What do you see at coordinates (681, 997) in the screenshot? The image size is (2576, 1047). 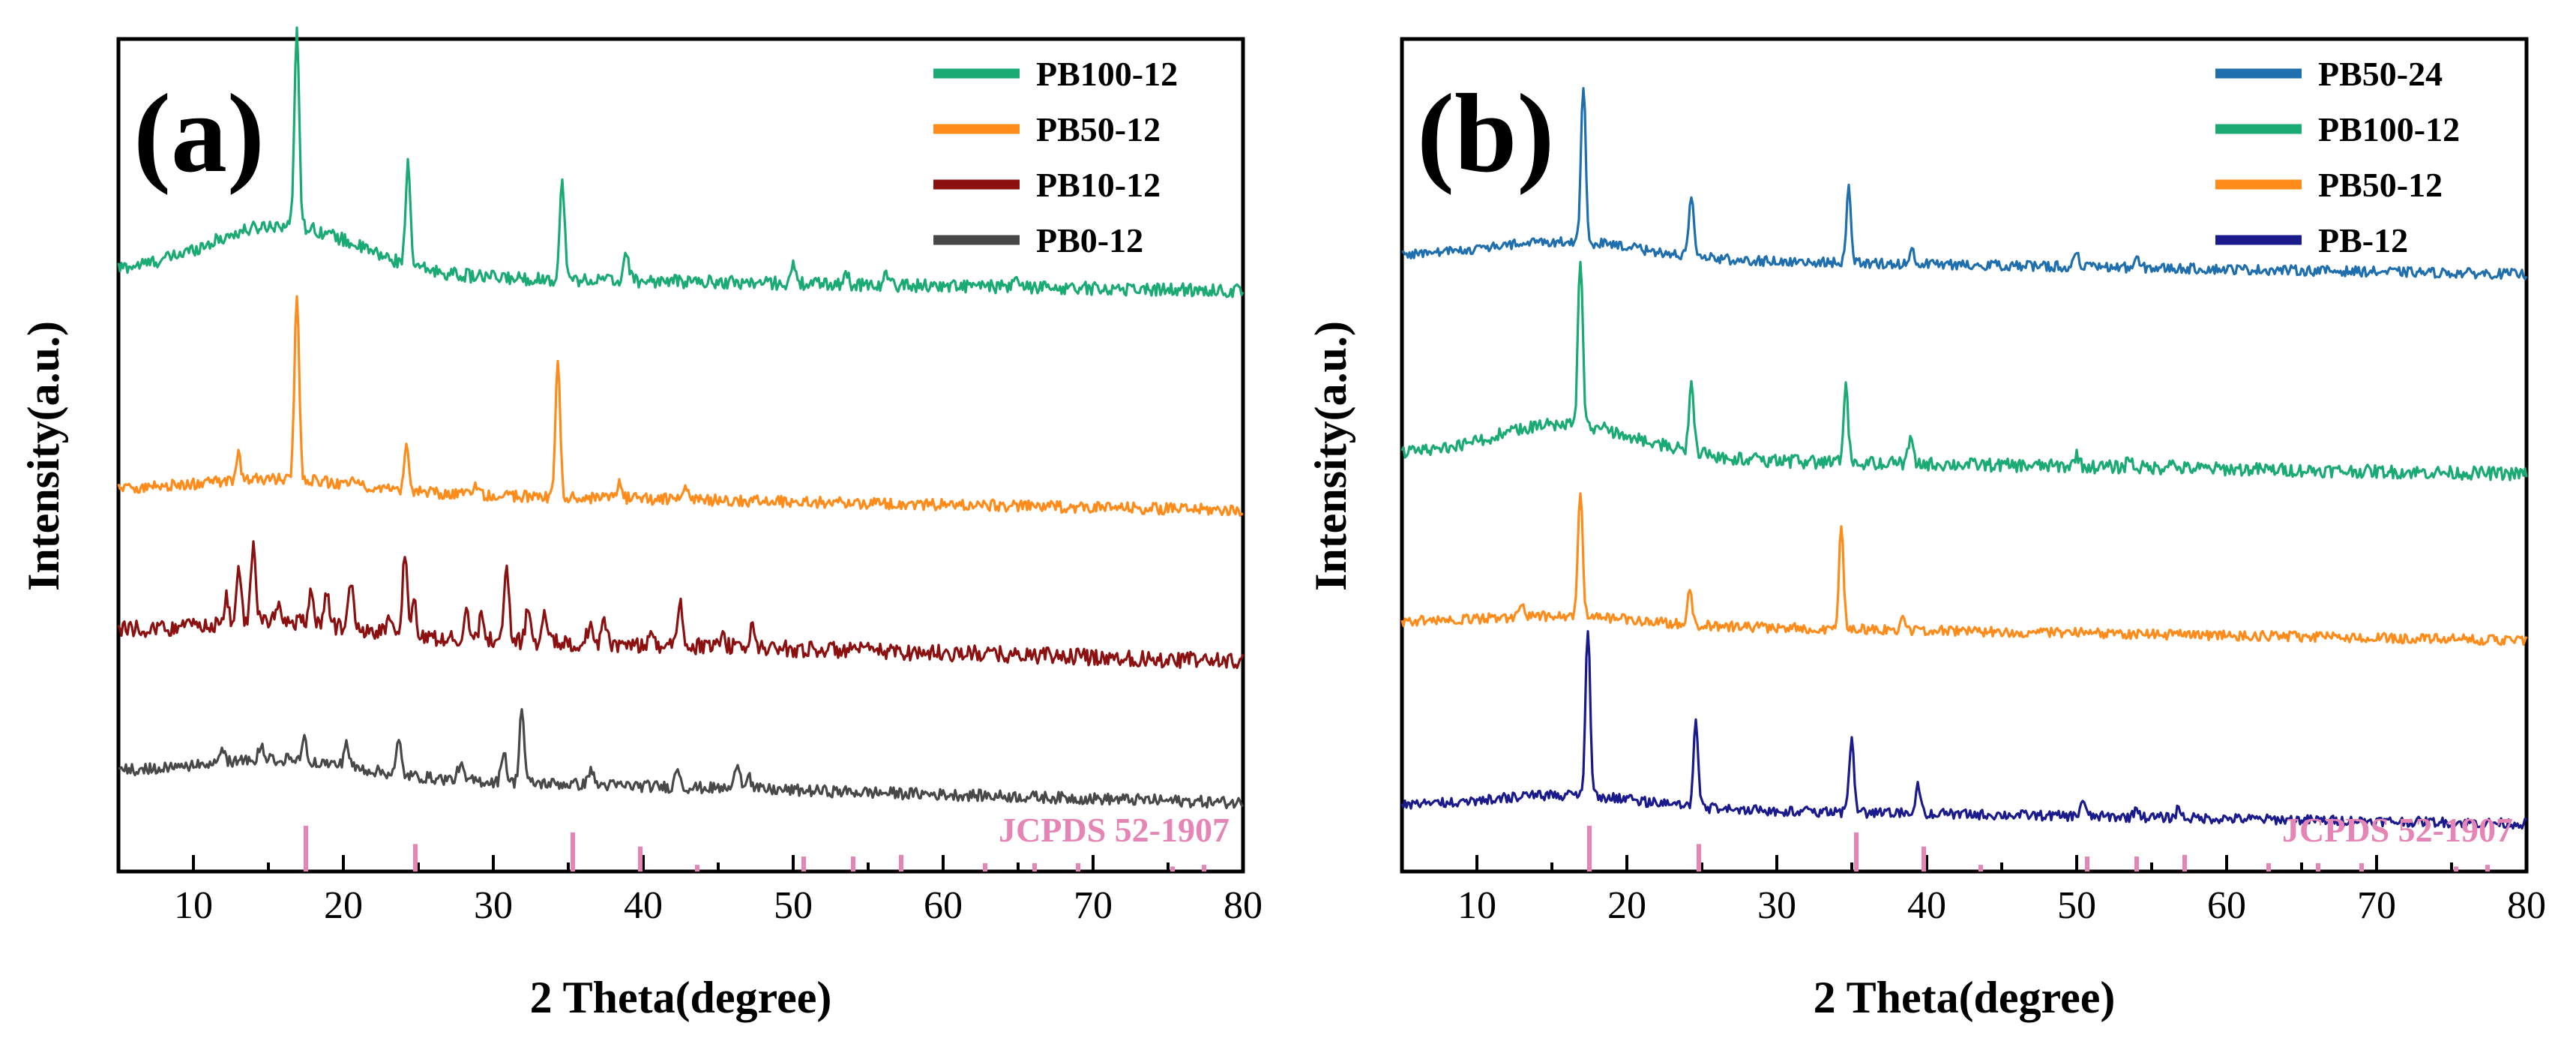 I see `panel-a-x-axis-label: 2 Theta(degree)` at bounding box center [681, 997].